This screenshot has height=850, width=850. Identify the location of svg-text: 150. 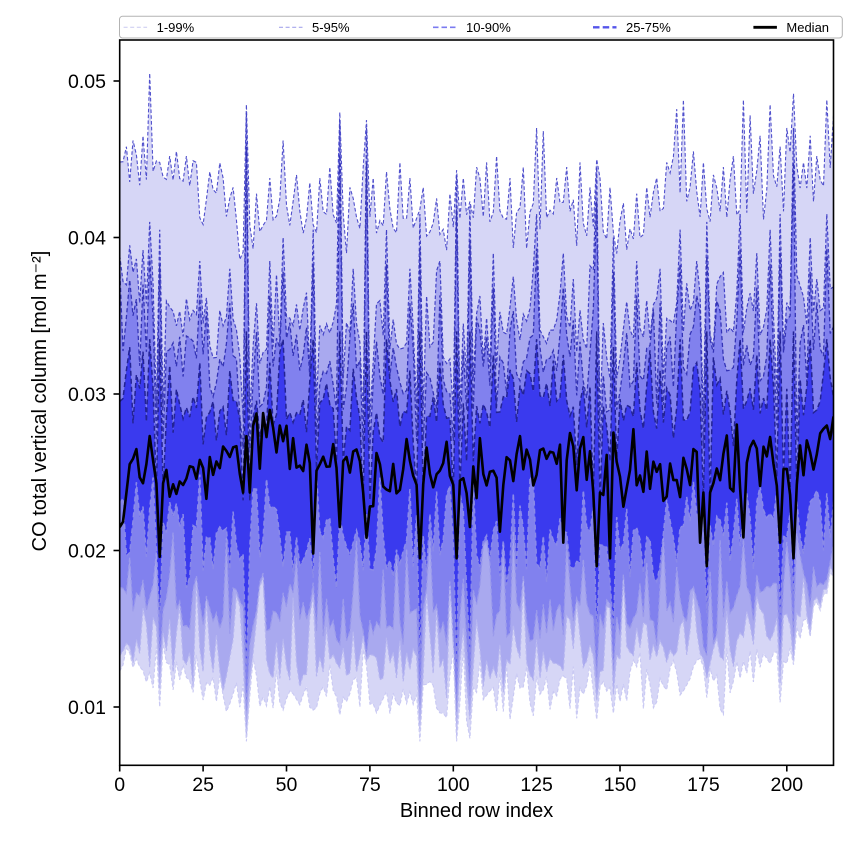
(620, 785).